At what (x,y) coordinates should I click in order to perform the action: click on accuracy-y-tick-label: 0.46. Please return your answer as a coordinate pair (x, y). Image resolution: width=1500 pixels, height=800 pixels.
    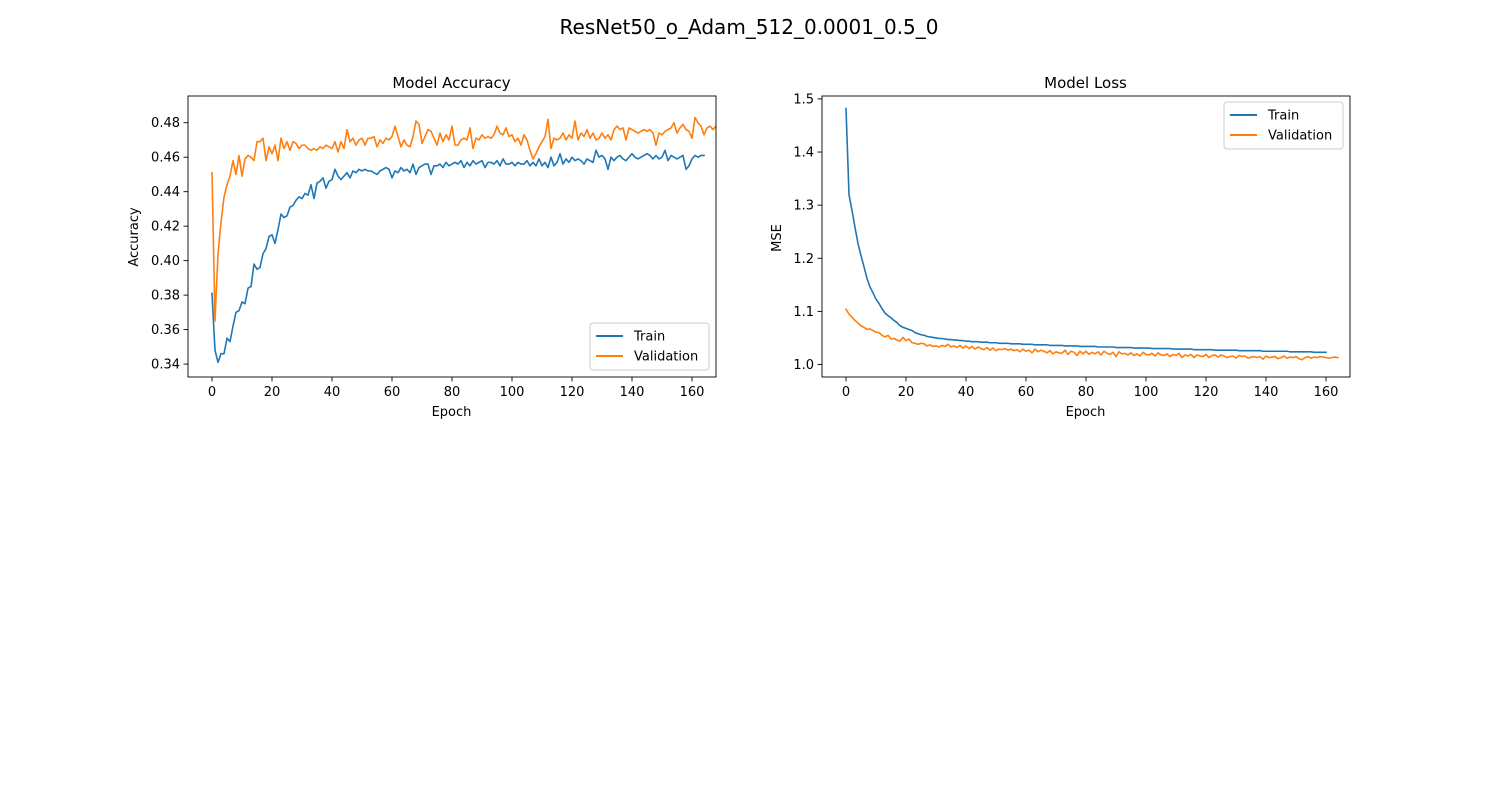
    Looking at the image, I should click on (165, 158).